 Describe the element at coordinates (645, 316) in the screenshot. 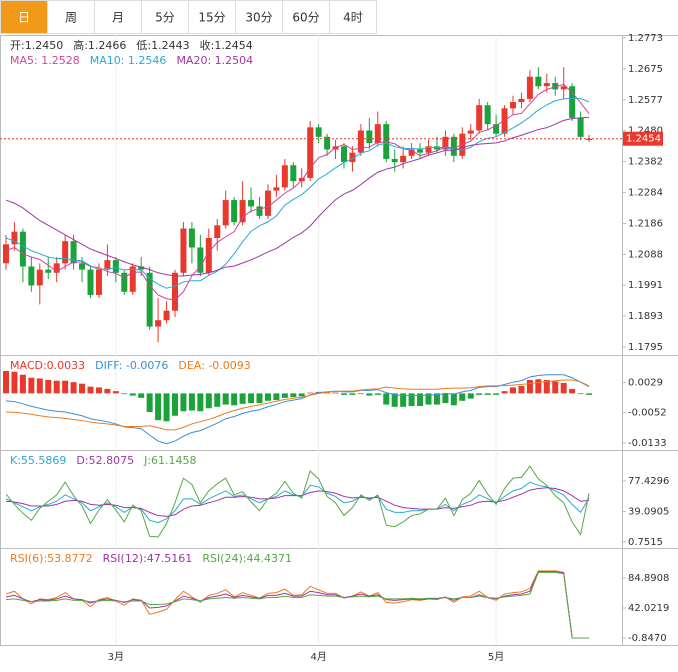

I see `y-tick-label: 1.1893` at that location.